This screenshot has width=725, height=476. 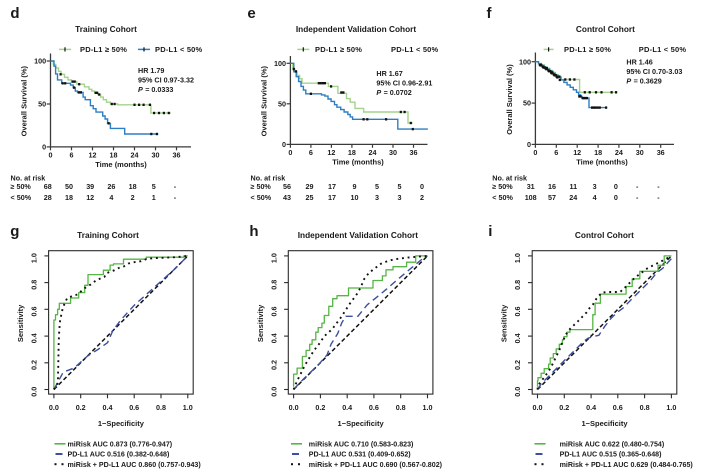 What do you see at coordinates (661, 152) in the screenshot?
I see `svg-text: 36` at bounding box center [661, 152].